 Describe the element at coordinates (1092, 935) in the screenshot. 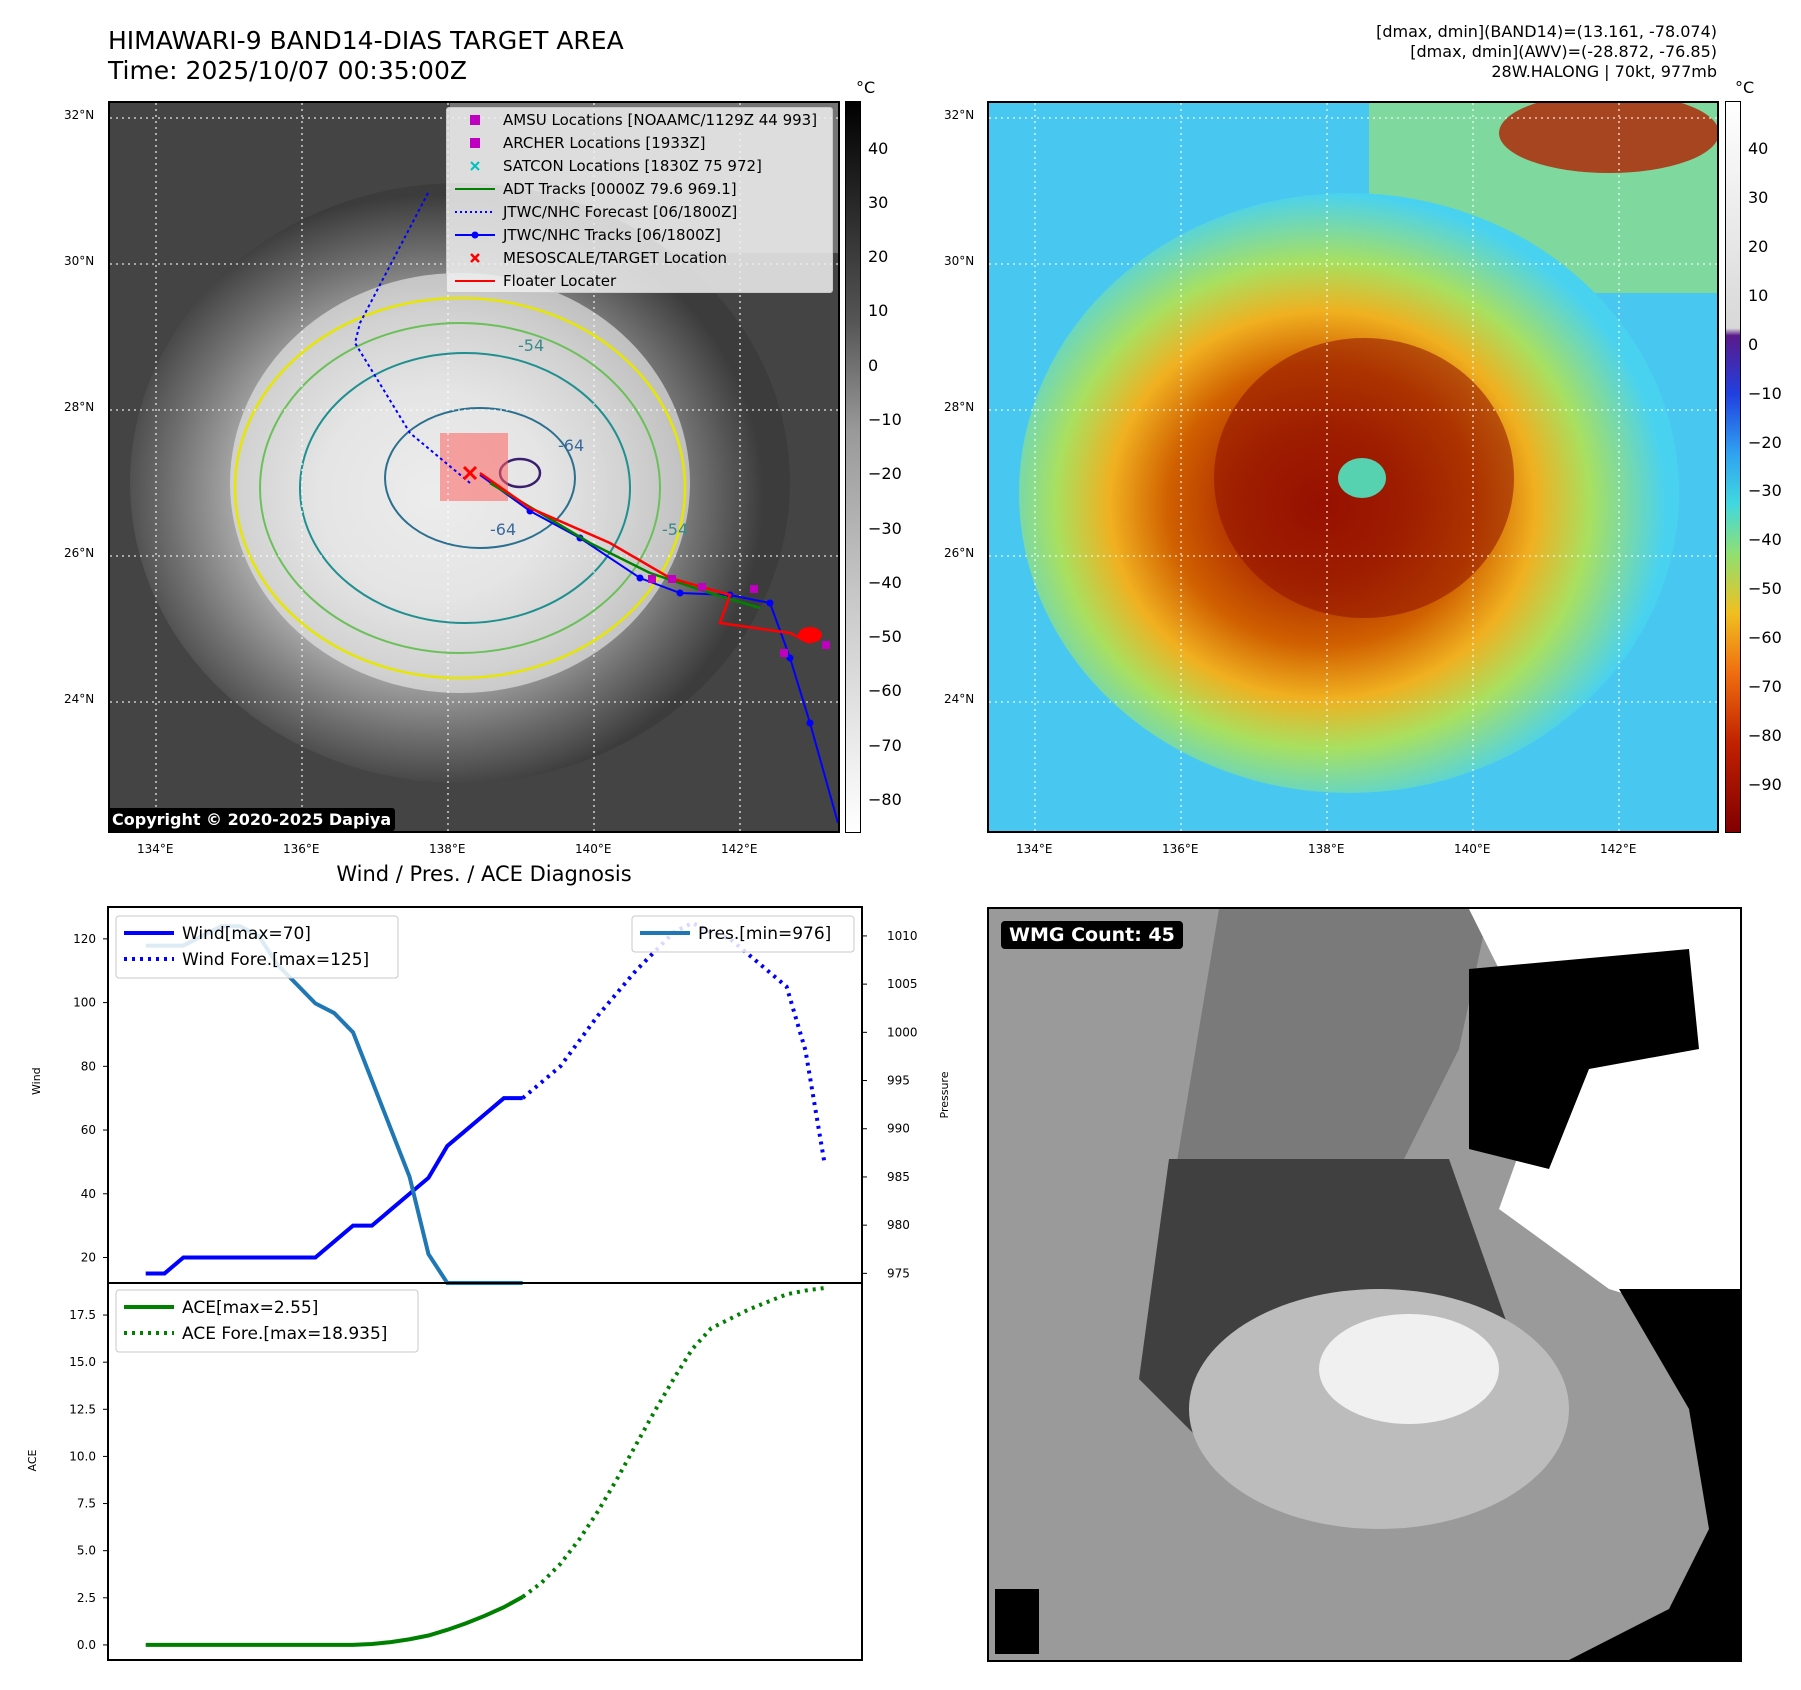

I see `wmg-count-label: WMG Count: 45` at that location.